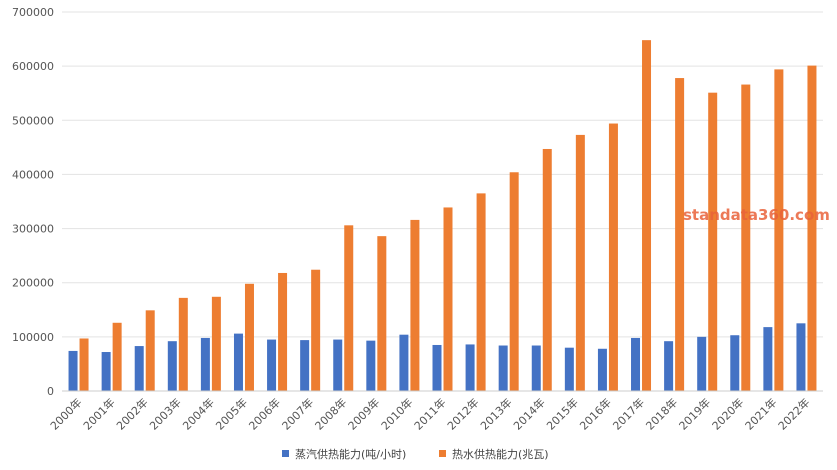 Image resolution: width=837 pixels, height=470 pixels. Describe the element at coordinates (680, 234) in the screenshot. I see `hotwater-bar-2018年` at that location.